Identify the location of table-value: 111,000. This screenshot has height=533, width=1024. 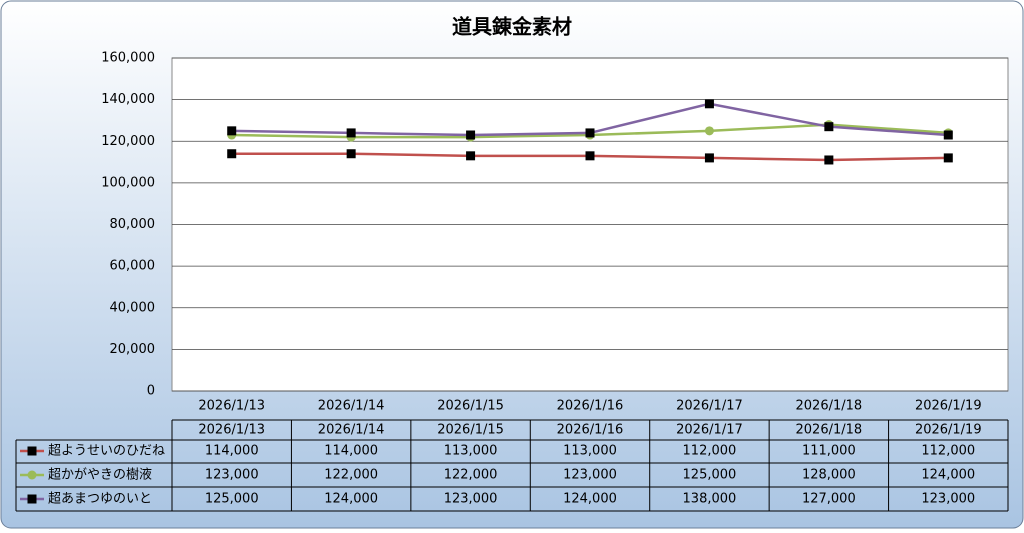
(829, 451).